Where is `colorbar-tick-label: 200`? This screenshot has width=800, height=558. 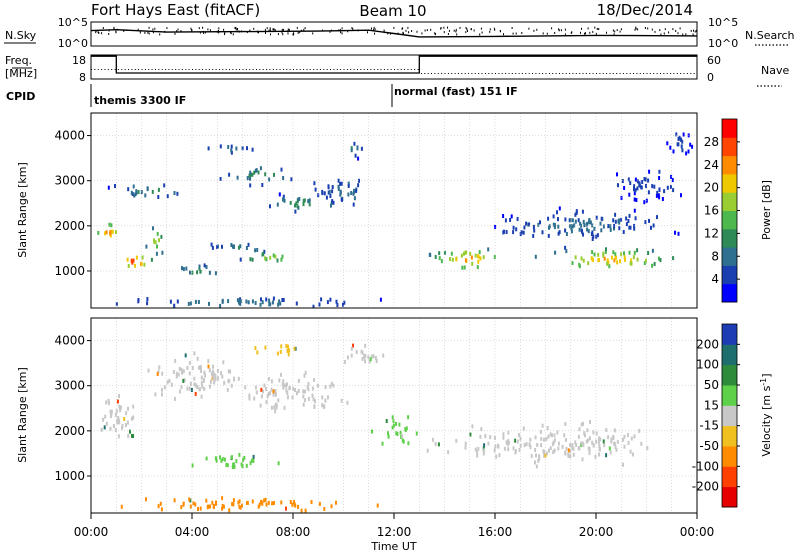 colorbar-tick-label: 200 is located at coordinates (707, 344).